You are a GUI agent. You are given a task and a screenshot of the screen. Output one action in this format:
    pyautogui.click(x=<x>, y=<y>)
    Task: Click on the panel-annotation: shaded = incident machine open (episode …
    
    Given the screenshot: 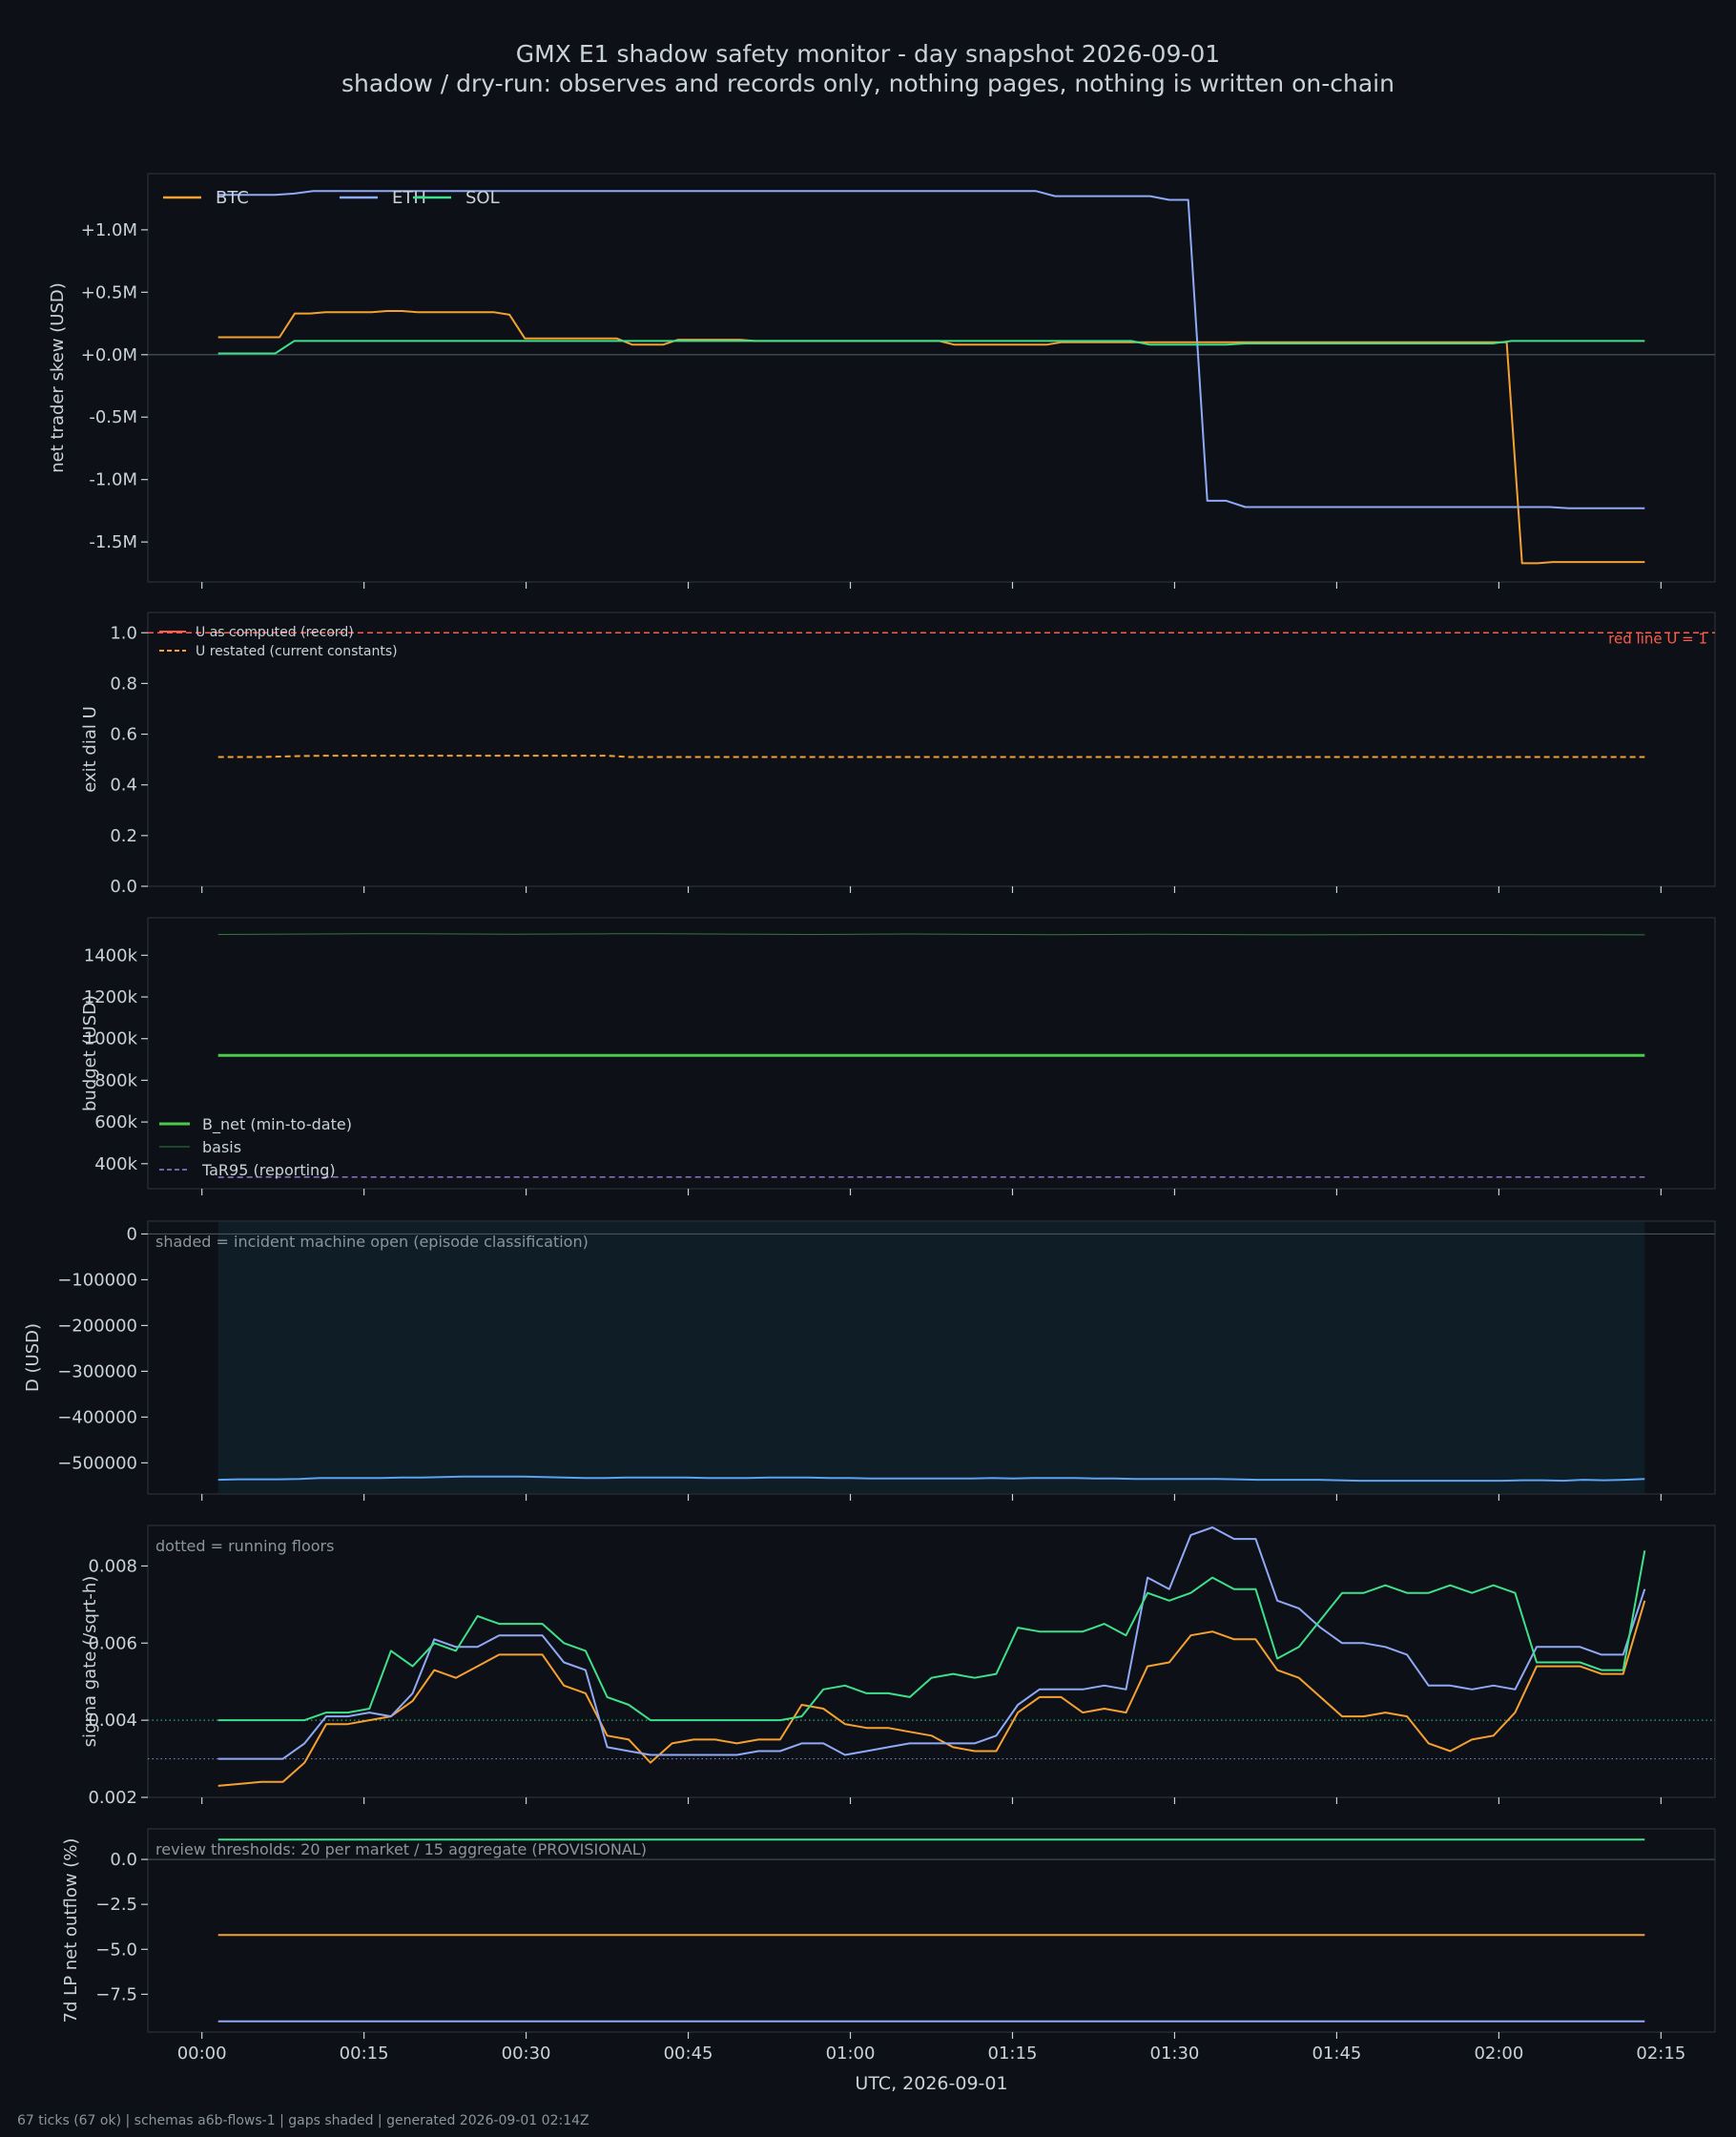 What is the action you would take?
    pyautogui.click(x=372, y=1242)
    